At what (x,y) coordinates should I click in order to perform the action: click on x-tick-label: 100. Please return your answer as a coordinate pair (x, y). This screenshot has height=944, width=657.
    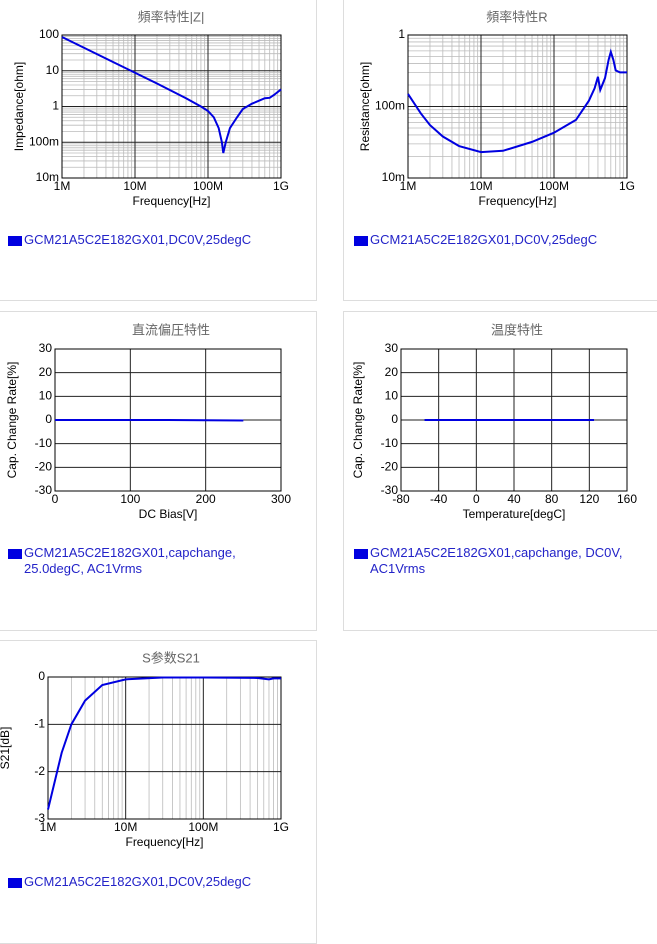
    Looking at the image, I should click on (130, 499).